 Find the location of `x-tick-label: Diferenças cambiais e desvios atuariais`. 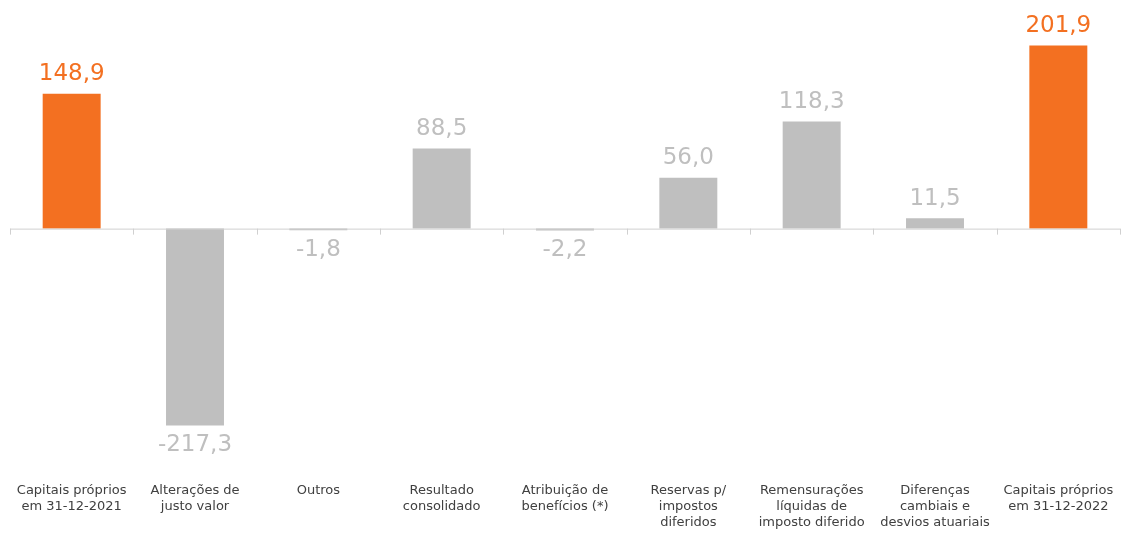

x-tick-label: Diferenças cambiais e desvios atuariais is located at coordinates (935, 505).